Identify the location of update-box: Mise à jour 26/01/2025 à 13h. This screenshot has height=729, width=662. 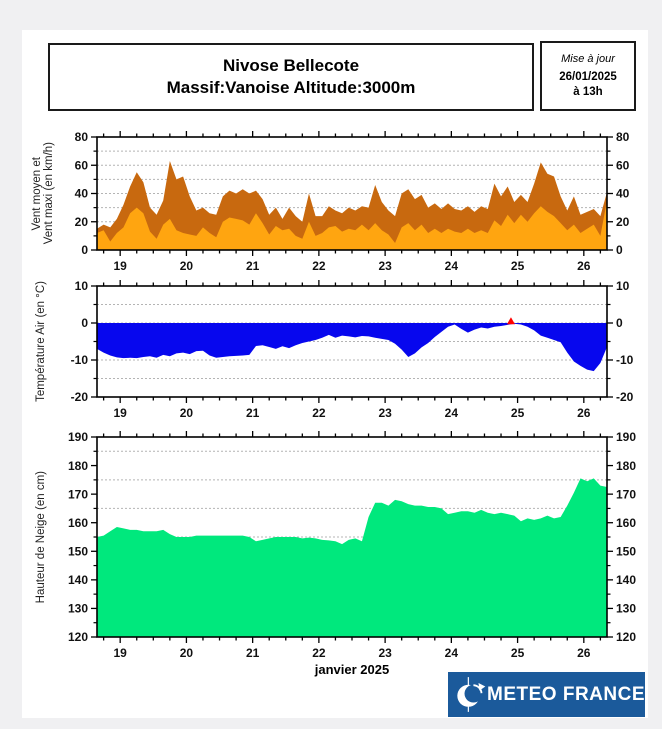
(588, 76).